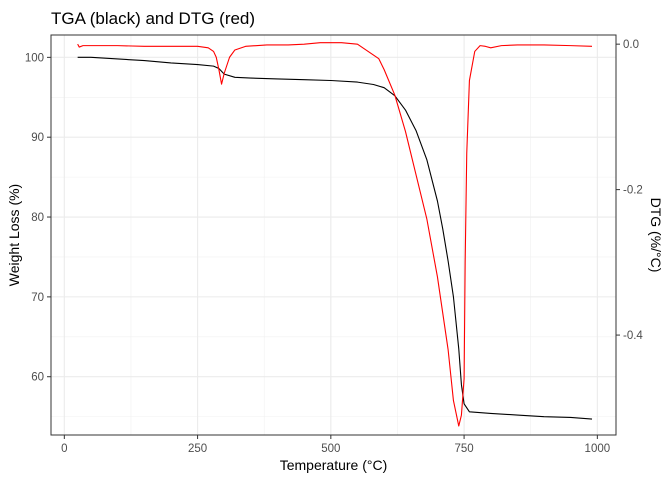 The image size is (672, 480). What do you see at coordinates (37, 378) in the screenshot?
I see `y-tick-label: 60` at bounding box center [37, 378].